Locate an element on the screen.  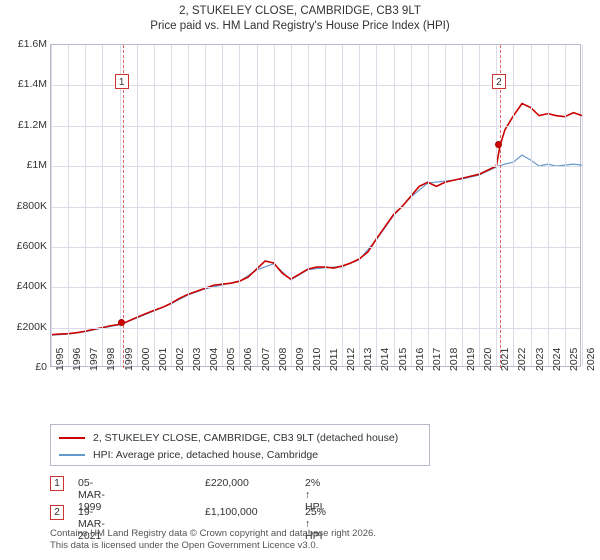
x-tick-label: 2001 is located at coordinates (162, 359).